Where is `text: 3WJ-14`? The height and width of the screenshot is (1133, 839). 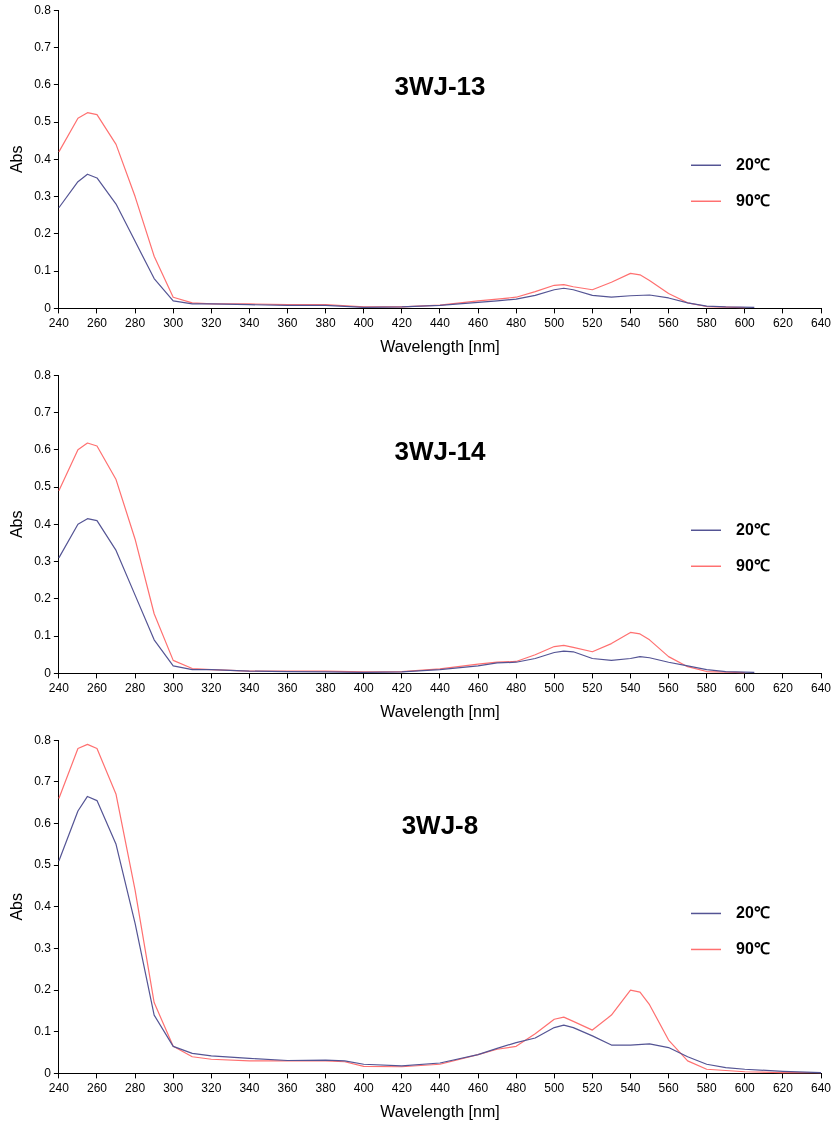
text: 3WJ-14 is located at coordinates (440, 450).